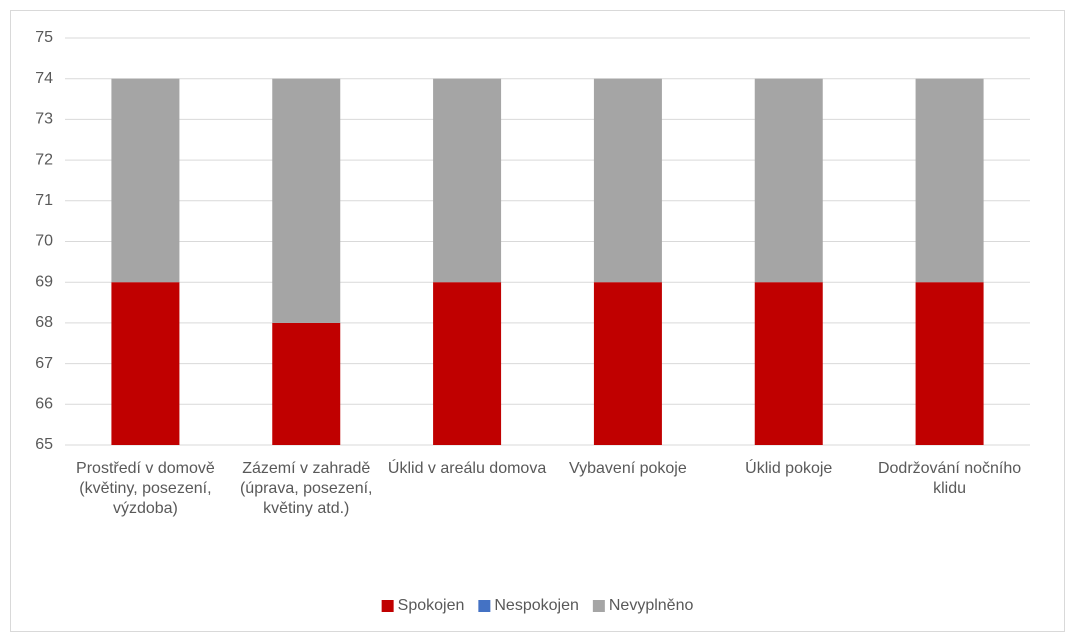 The image size is (1075, 637). I want to click on y-tick-label: 75, so click(44, 37).